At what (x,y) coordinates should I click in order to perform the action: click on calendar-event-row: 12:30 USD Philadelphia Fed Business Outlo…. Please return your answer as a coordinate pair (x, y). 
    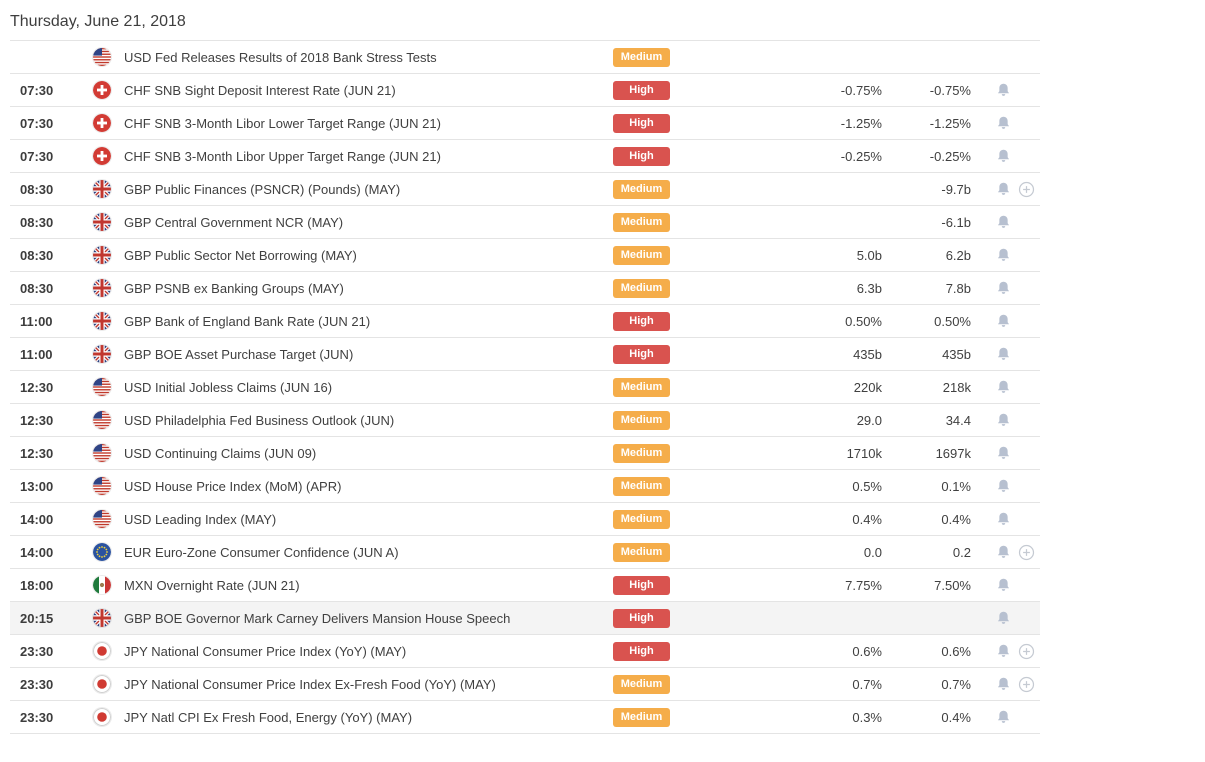
    Looking at the image, I should click on (525, 420).